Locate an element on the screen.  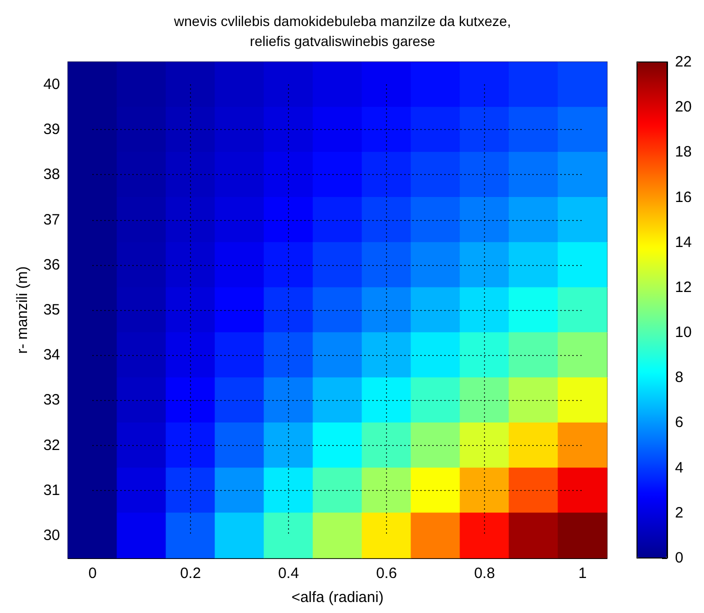
color-bar-label: 16 is located at coordinates (683, 197).